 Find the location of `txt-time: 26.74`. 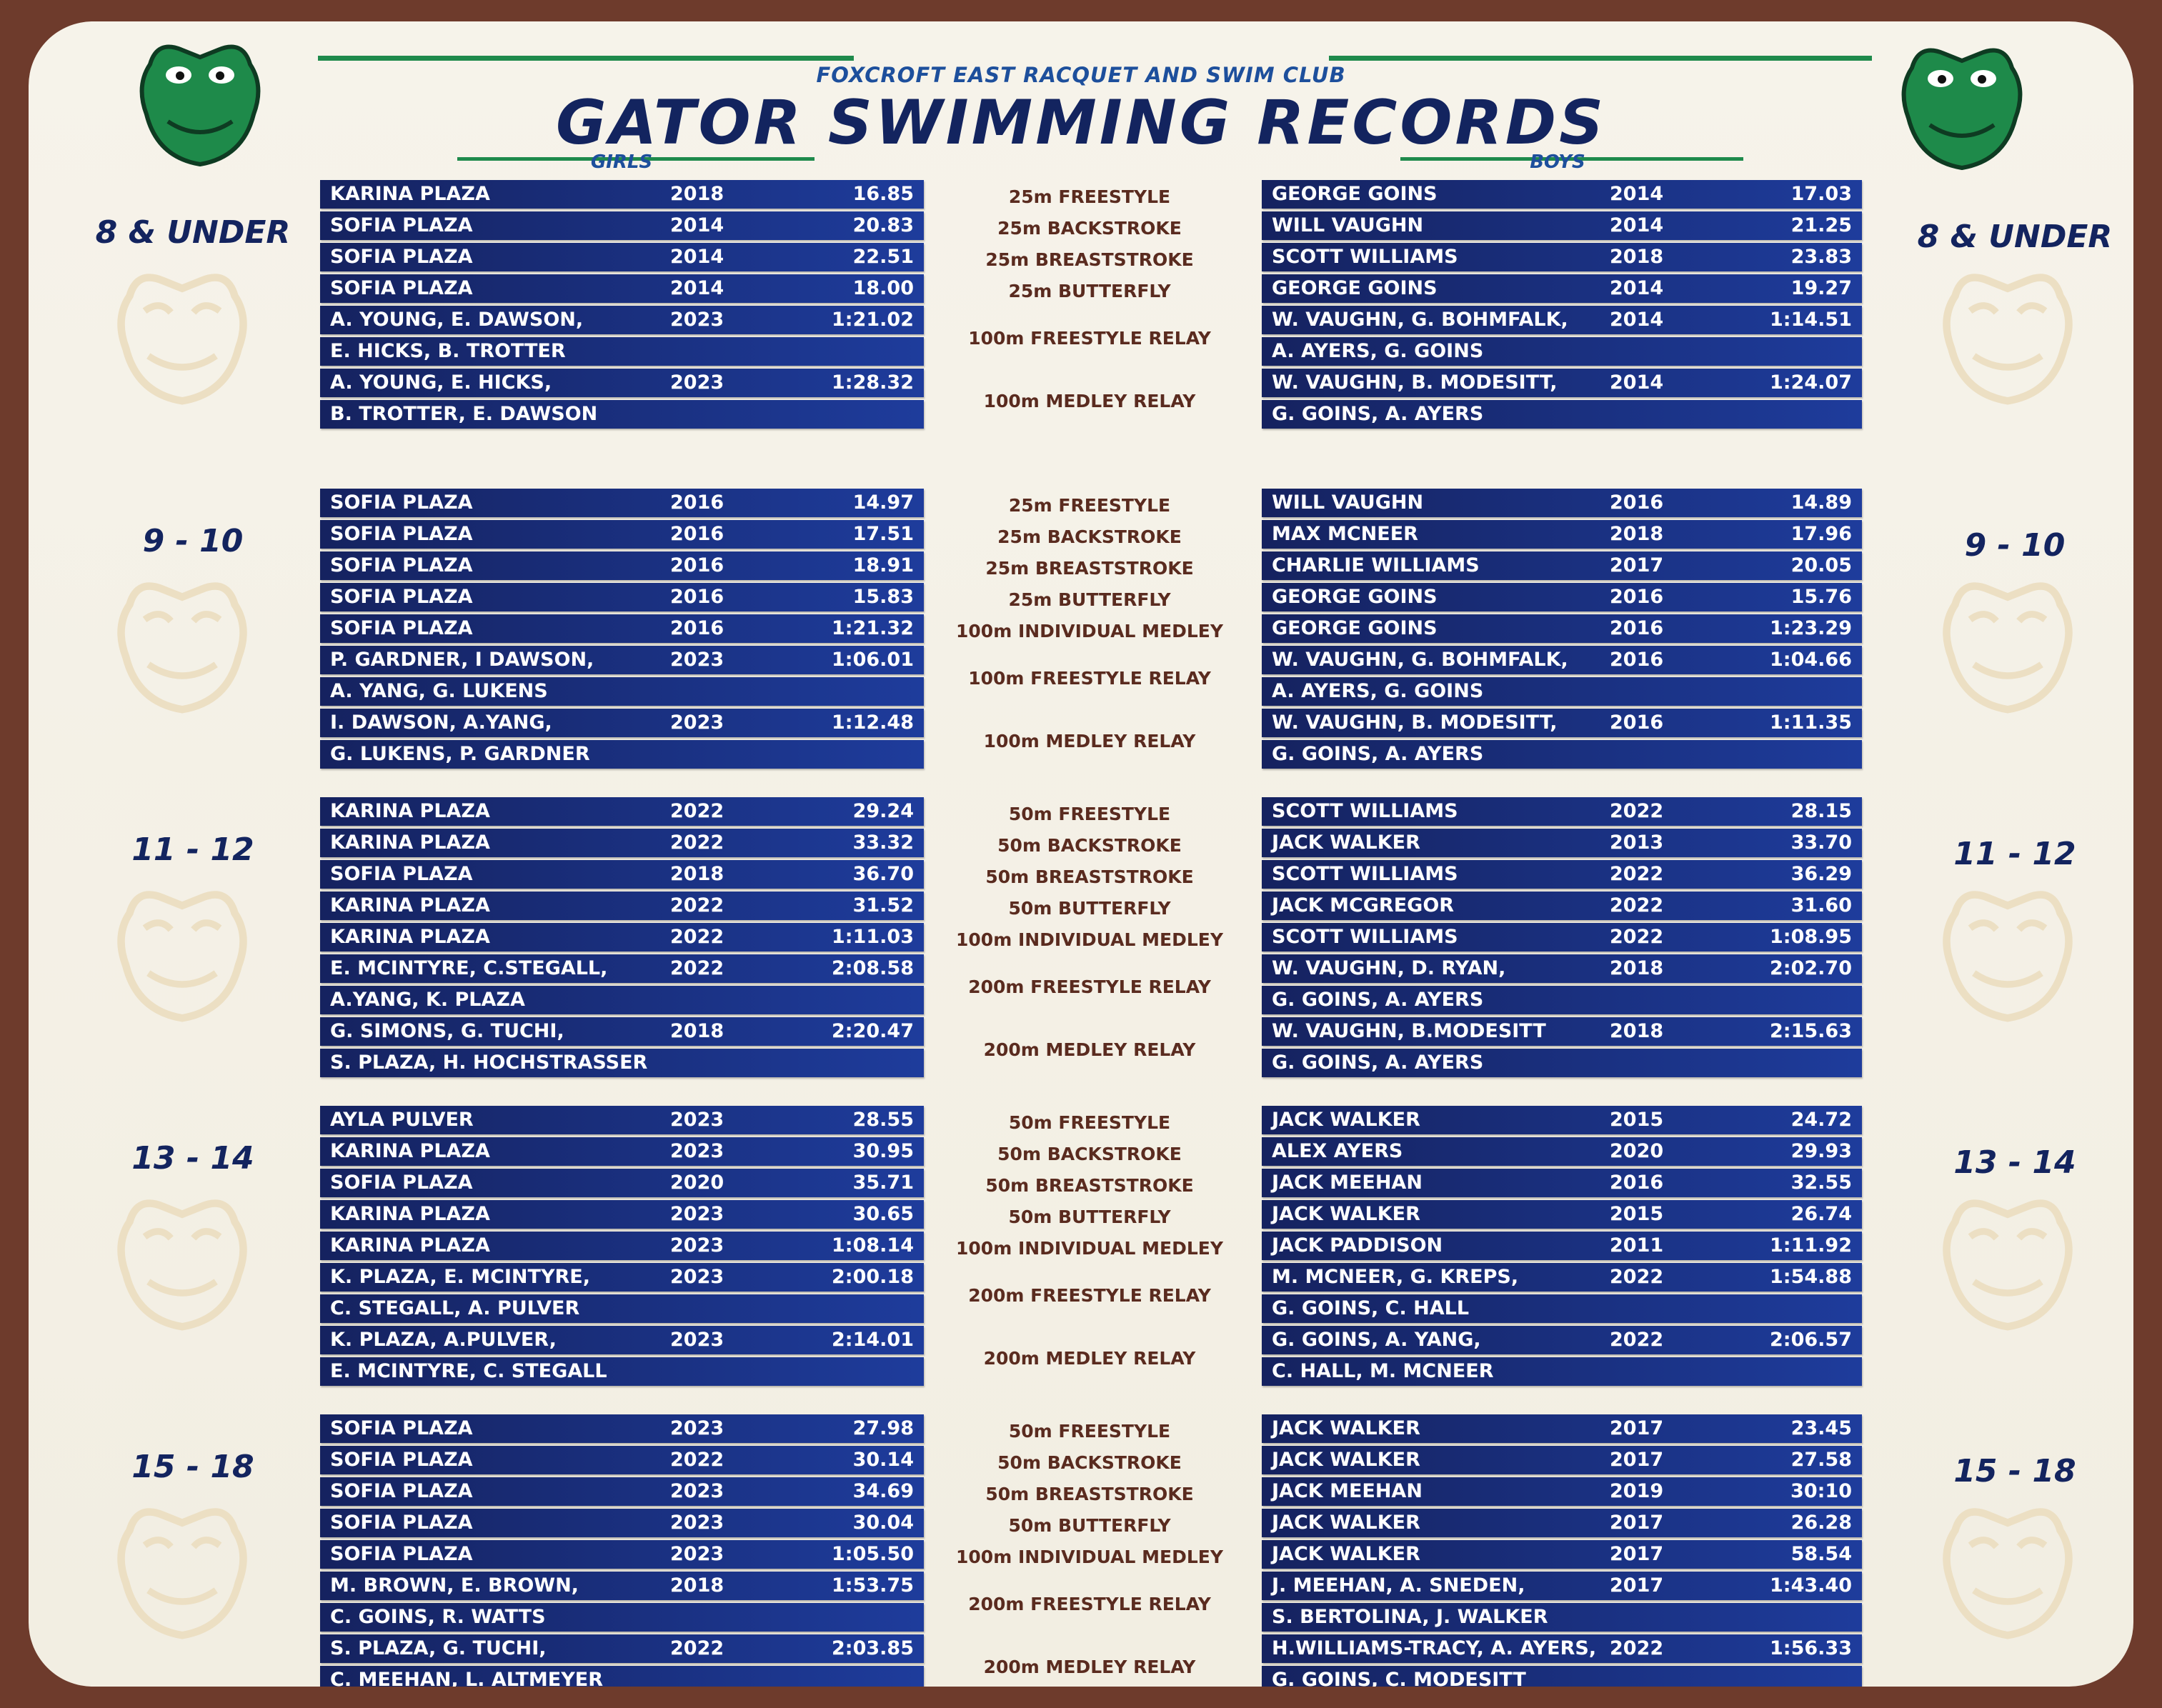

txt-time: 26.74 is located at coordinates (1821, 1214).